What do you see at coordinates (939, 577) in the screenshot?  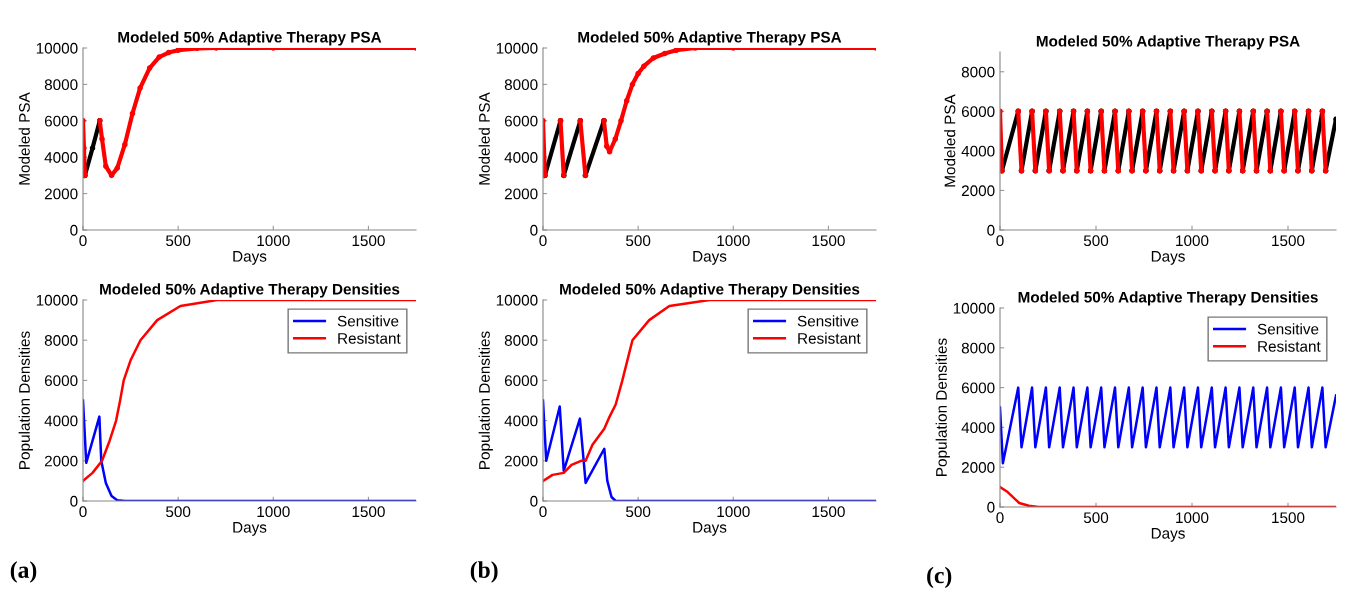 I see `text: (c)` at bounding box center [939, 577].